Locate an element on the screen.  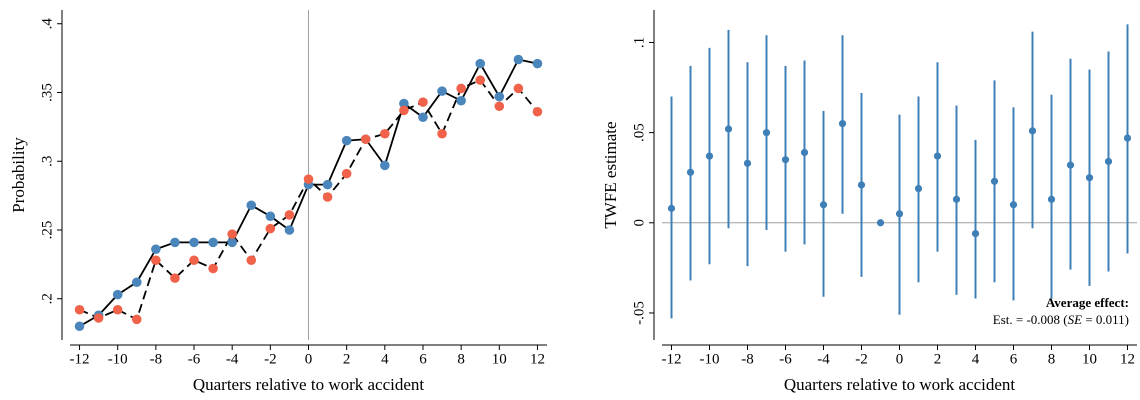
y-tick-label: .05 is located at coordinates (639, 132).